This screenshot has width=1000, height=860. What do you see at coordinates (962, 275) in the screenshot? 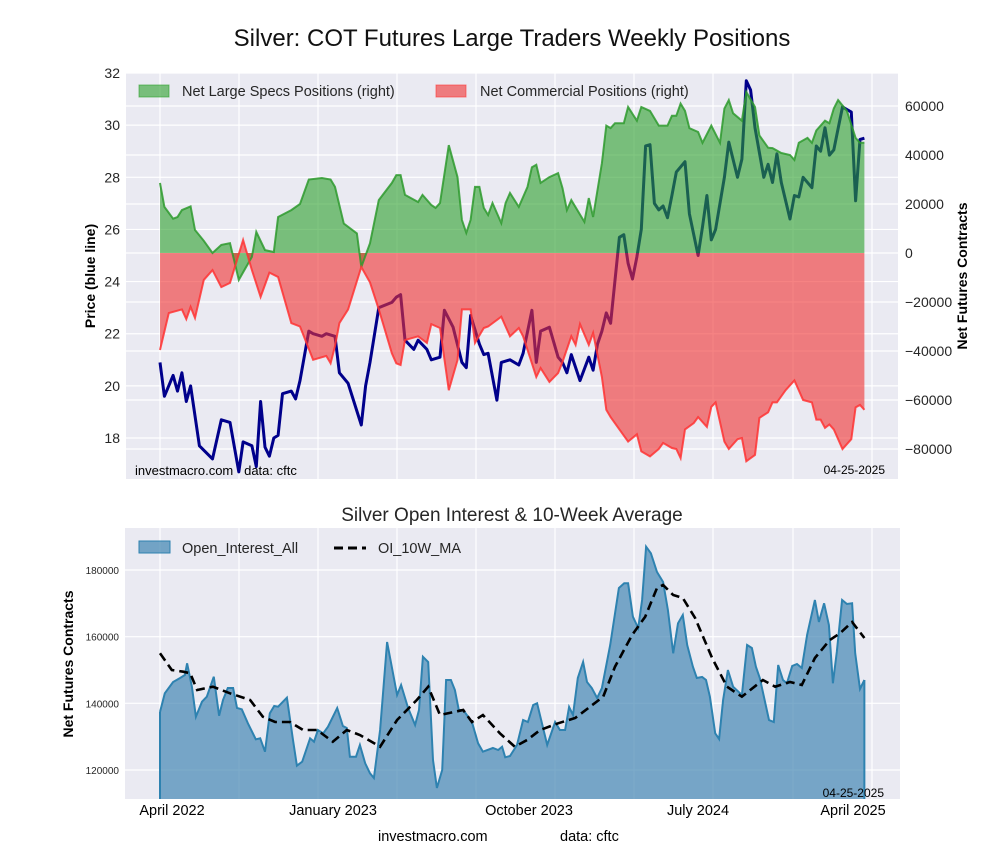
I see `right-axis-label: Net Futures Contracts` at bounding box center [962, 275].